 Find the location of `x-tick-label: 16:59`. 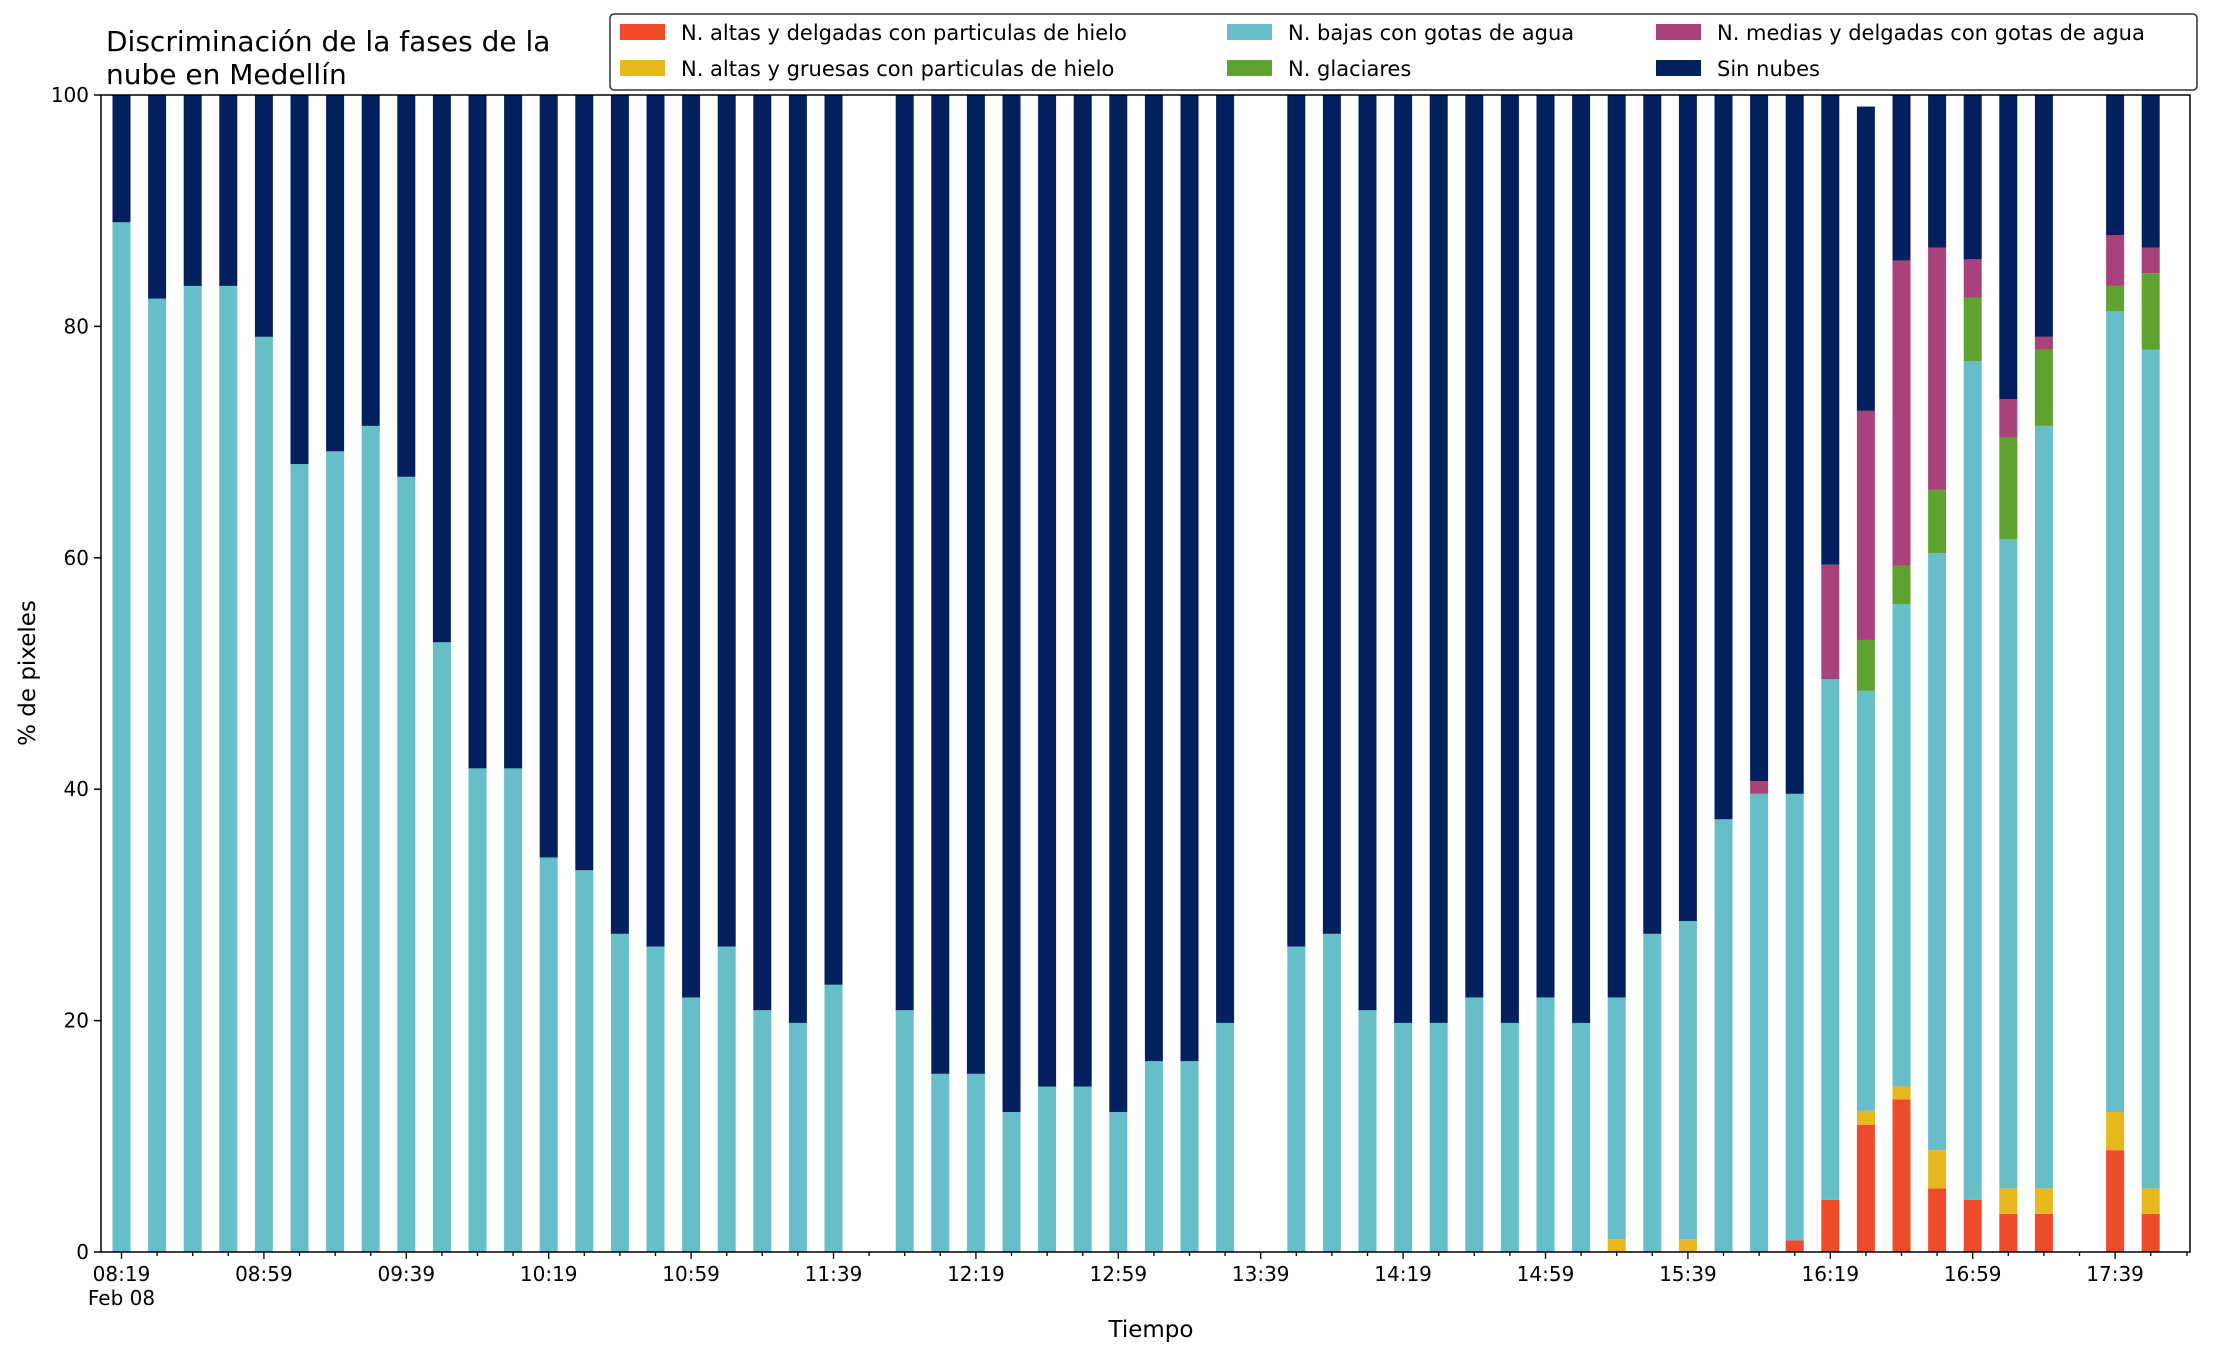

x-tick-label: 16:59 is located at coordinates (1973, 1274).